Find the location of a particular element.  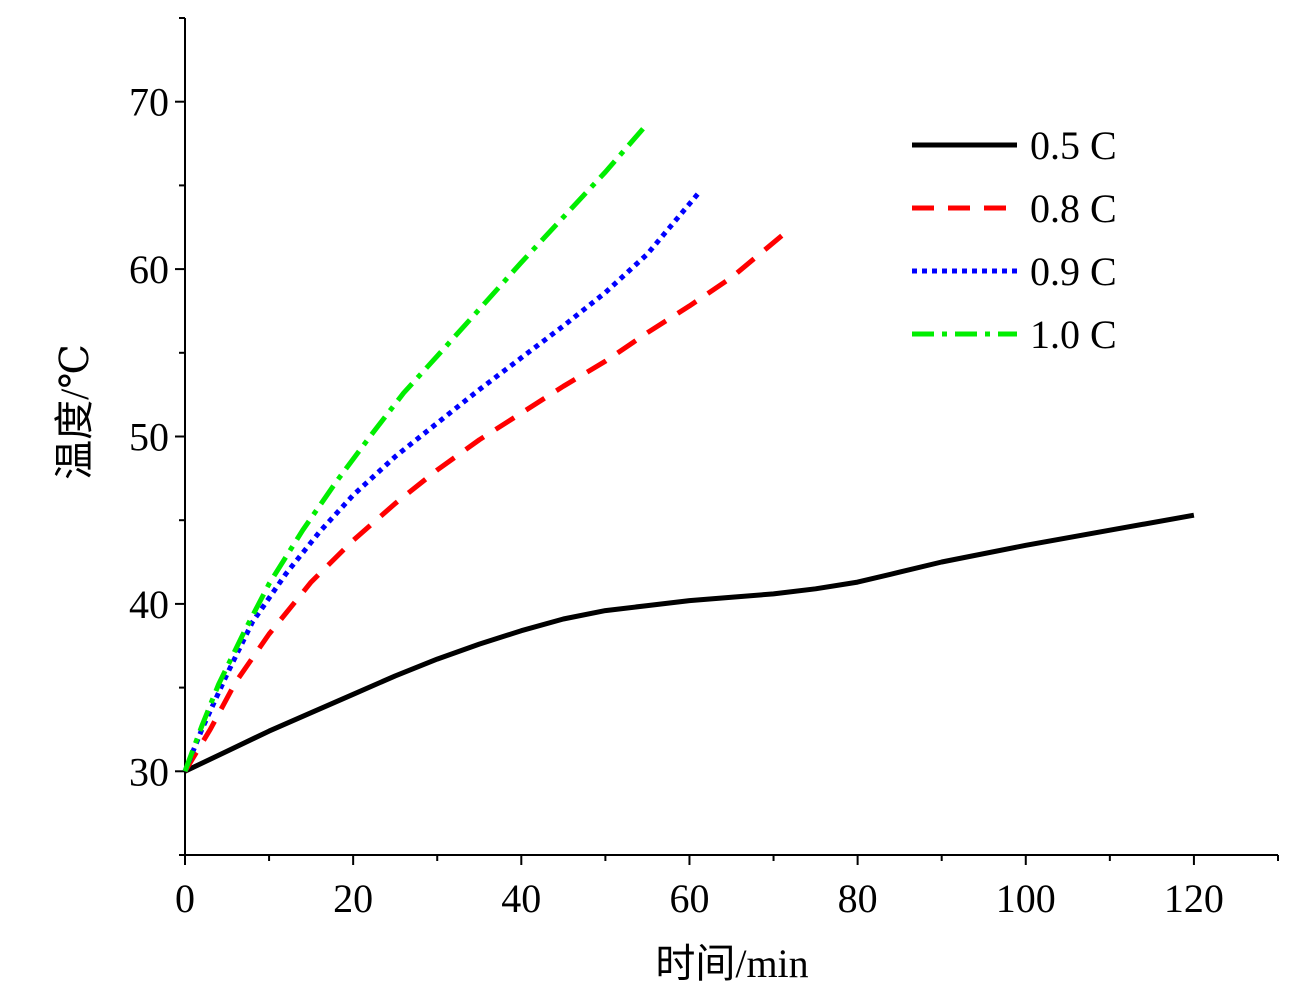

y-tick-label: 50 is located at coordinates (149, 437).